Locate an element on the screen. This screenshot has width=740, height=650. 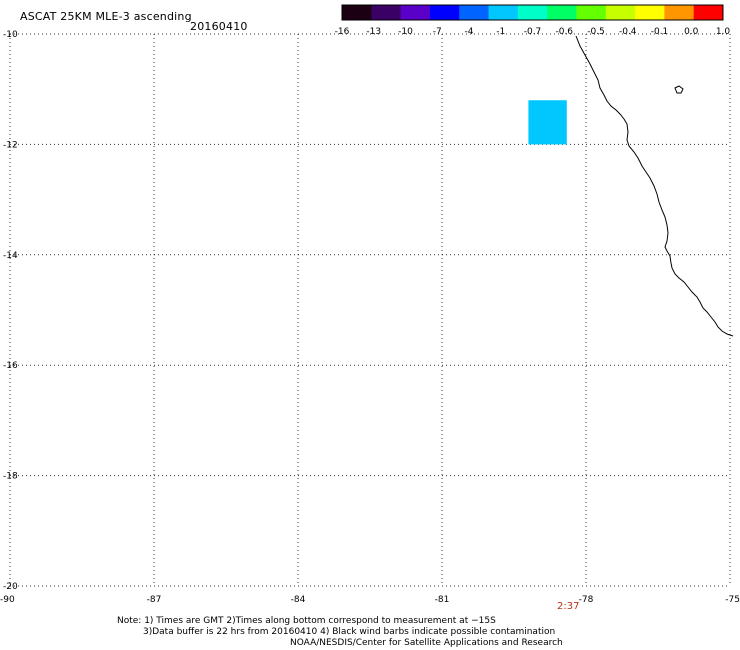
island-outline is located at coordinates (679, 89).